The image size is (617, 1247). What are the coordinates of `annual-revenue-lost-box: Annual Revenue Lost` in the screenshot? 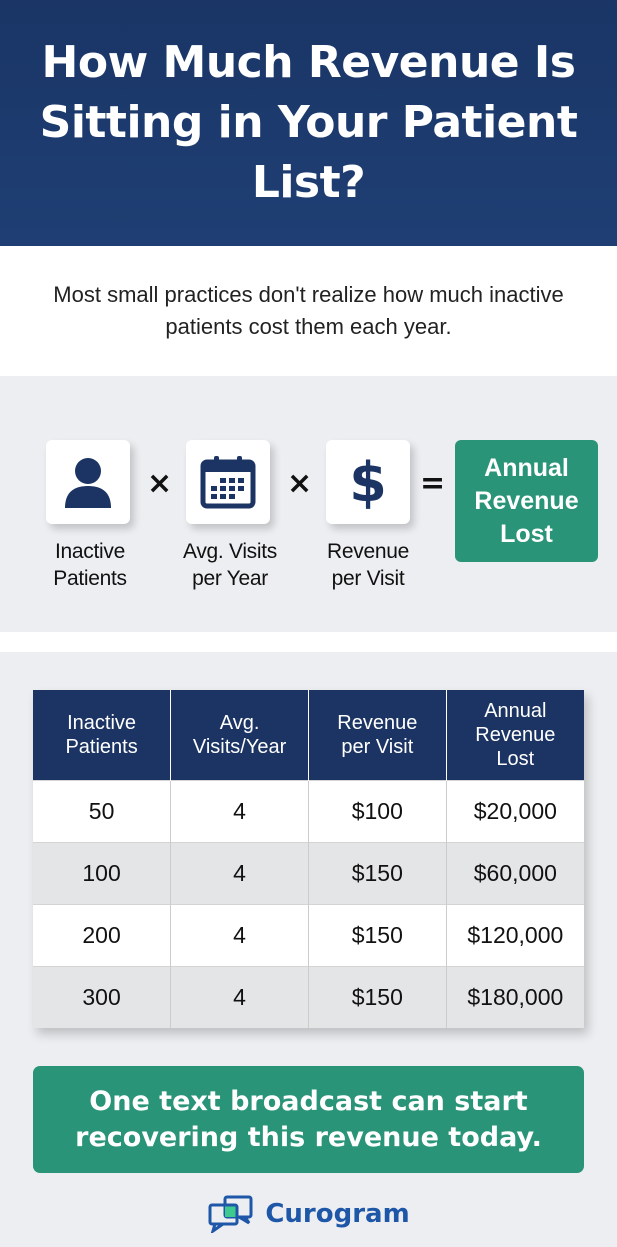 It's located at (526, 501).